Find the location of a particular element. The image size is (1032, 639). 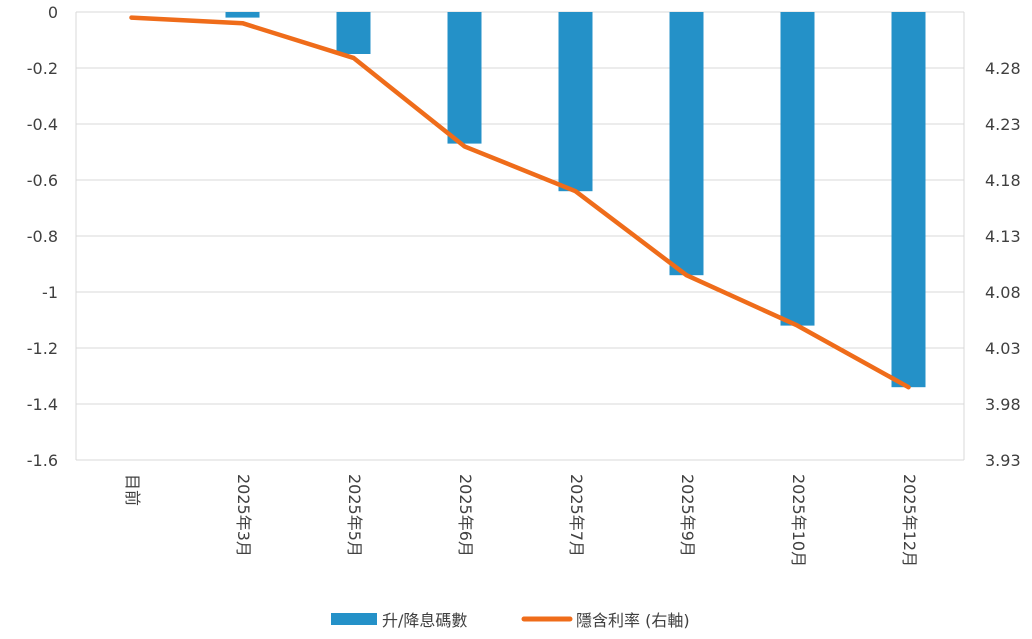

y-right-tick-label: 4.23 is located at coordinates (1003, 124).